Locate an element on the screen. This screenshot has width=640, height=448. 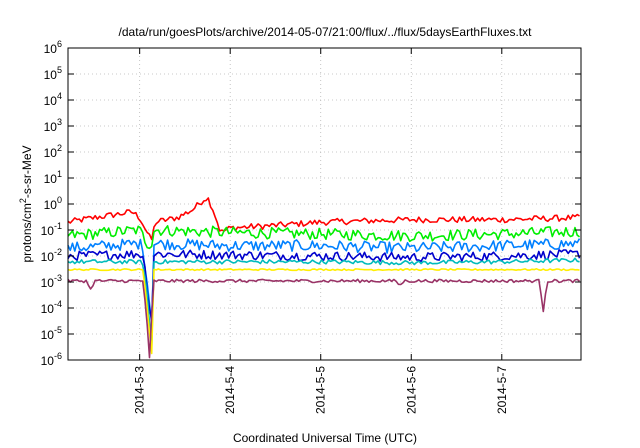
y-tick-label: 10⁶ is located at coordinates (53, 47).